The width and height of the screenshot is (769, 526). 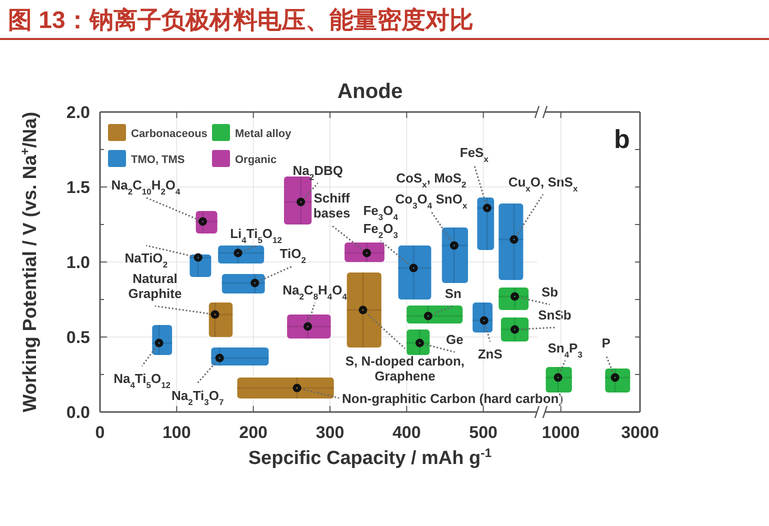 What do you see at coordinates (640, 432) in the screenshot?
I see `x-tick-label: 3000` at bounding box center [640, 432].